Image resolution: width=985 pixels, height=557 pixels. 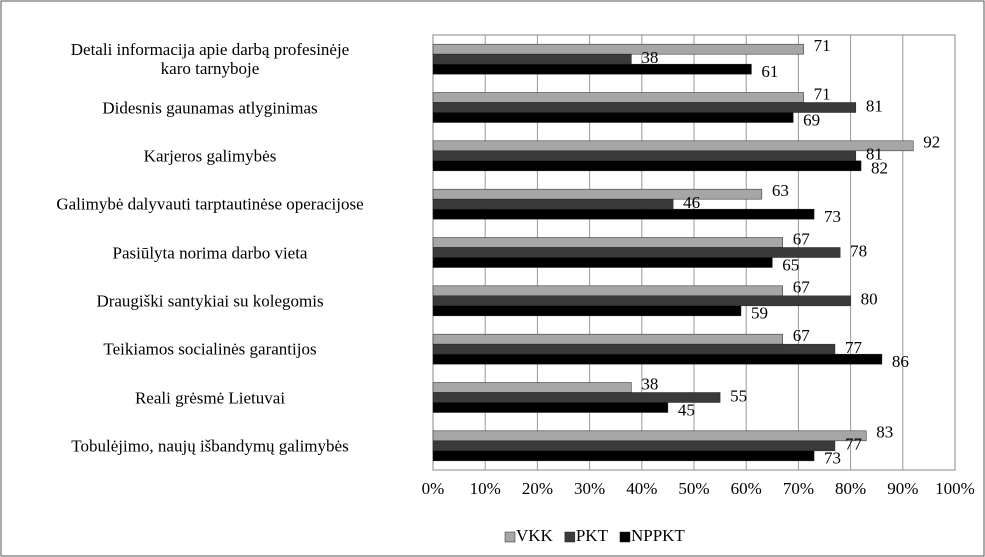 What do you see at coordinates (589, 488) in the screenshot?
I see `x-tick-label: 30%` at bounding box center [589, 488].